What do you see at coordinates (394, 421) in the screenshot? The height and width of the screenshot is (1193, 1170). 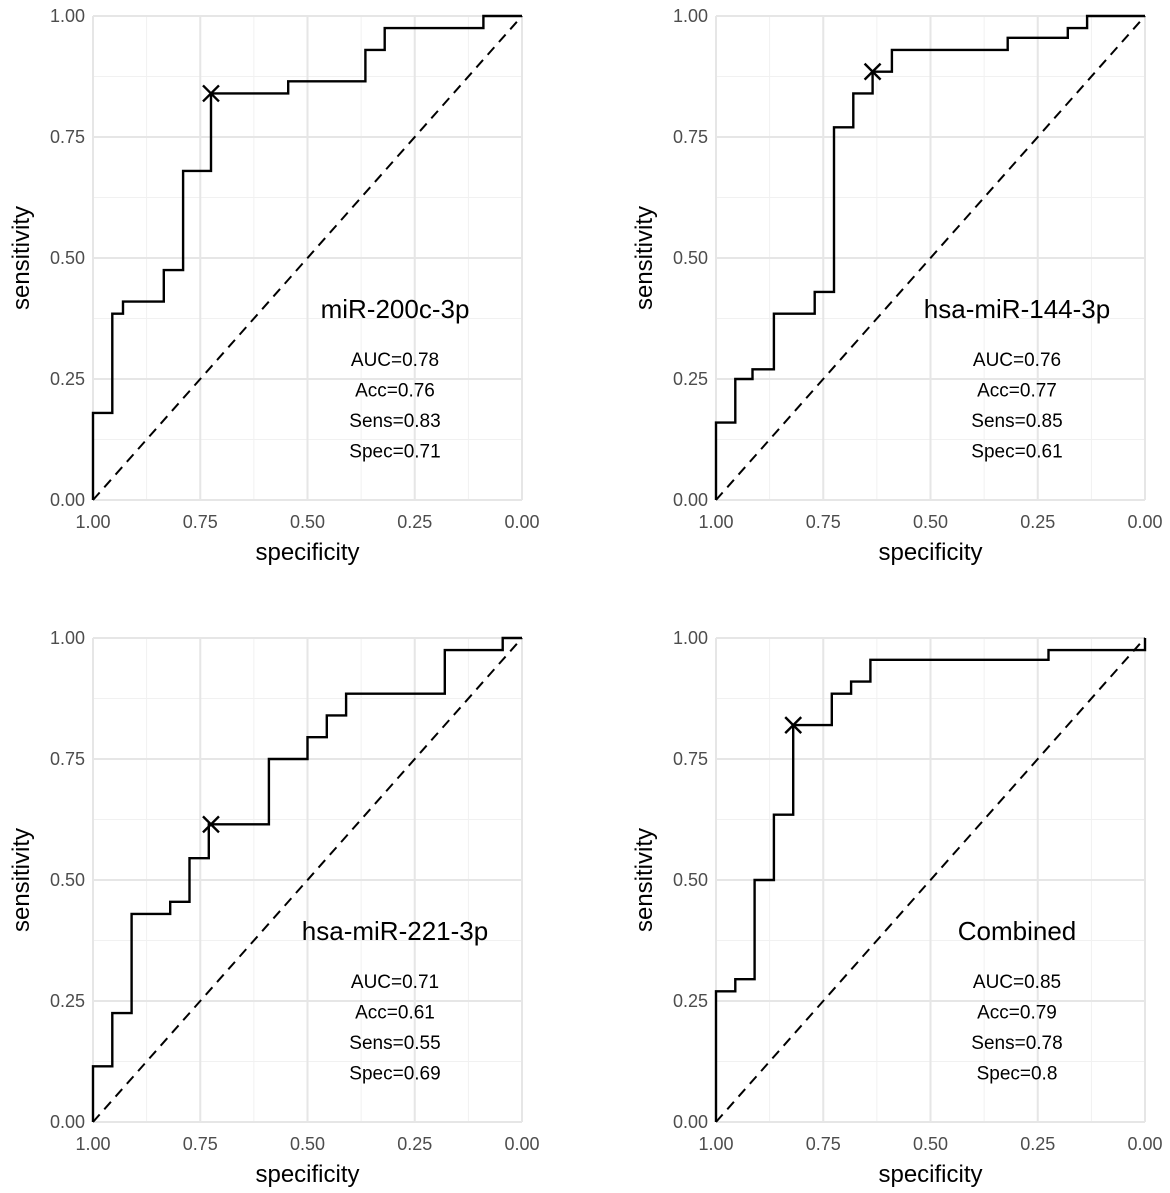 I see `stat-label: Sens=0.83` at bounding box center [394, 421].